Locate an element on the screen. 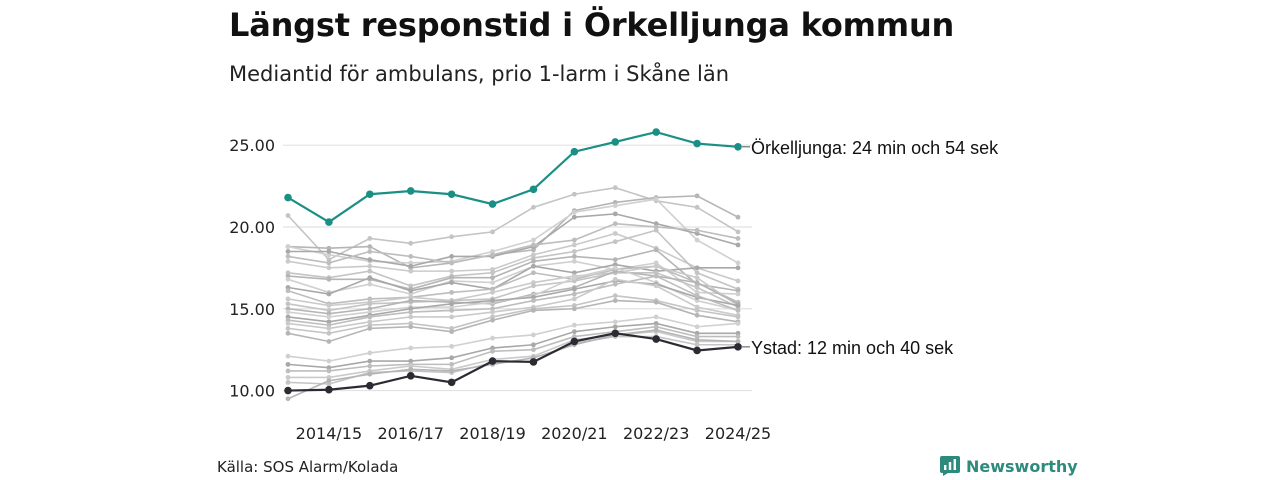  newsworthy-logo-icon is located at coordinates (950, 466).